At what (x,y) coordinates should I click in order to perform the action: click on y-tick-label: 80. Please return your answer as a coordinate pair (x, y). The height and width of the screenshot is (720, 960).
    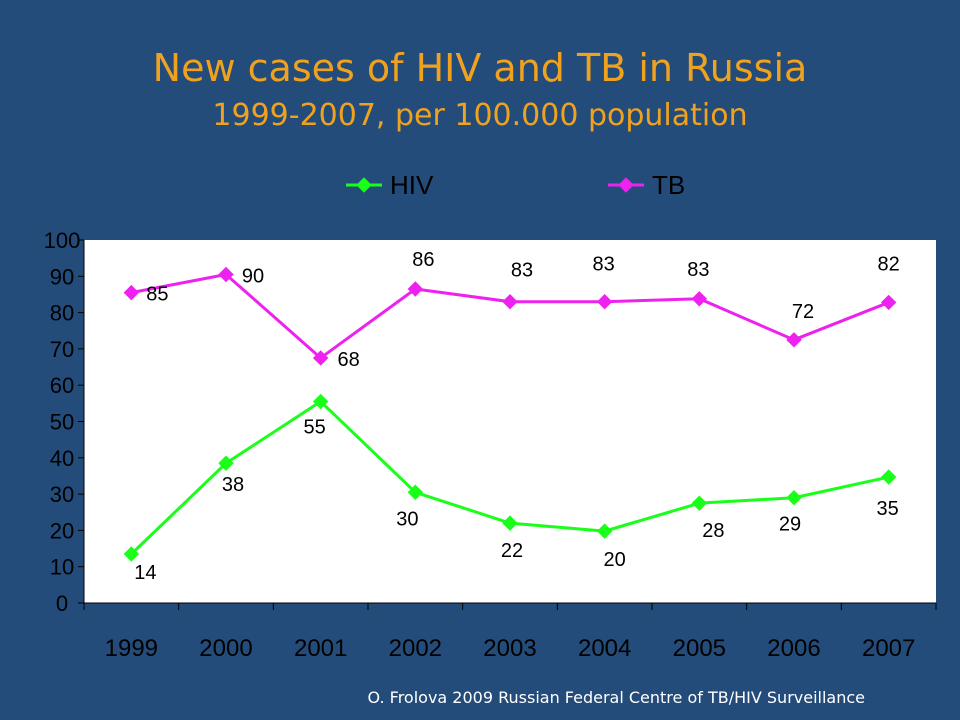
    Looking at the image, I should click on (62, 313).